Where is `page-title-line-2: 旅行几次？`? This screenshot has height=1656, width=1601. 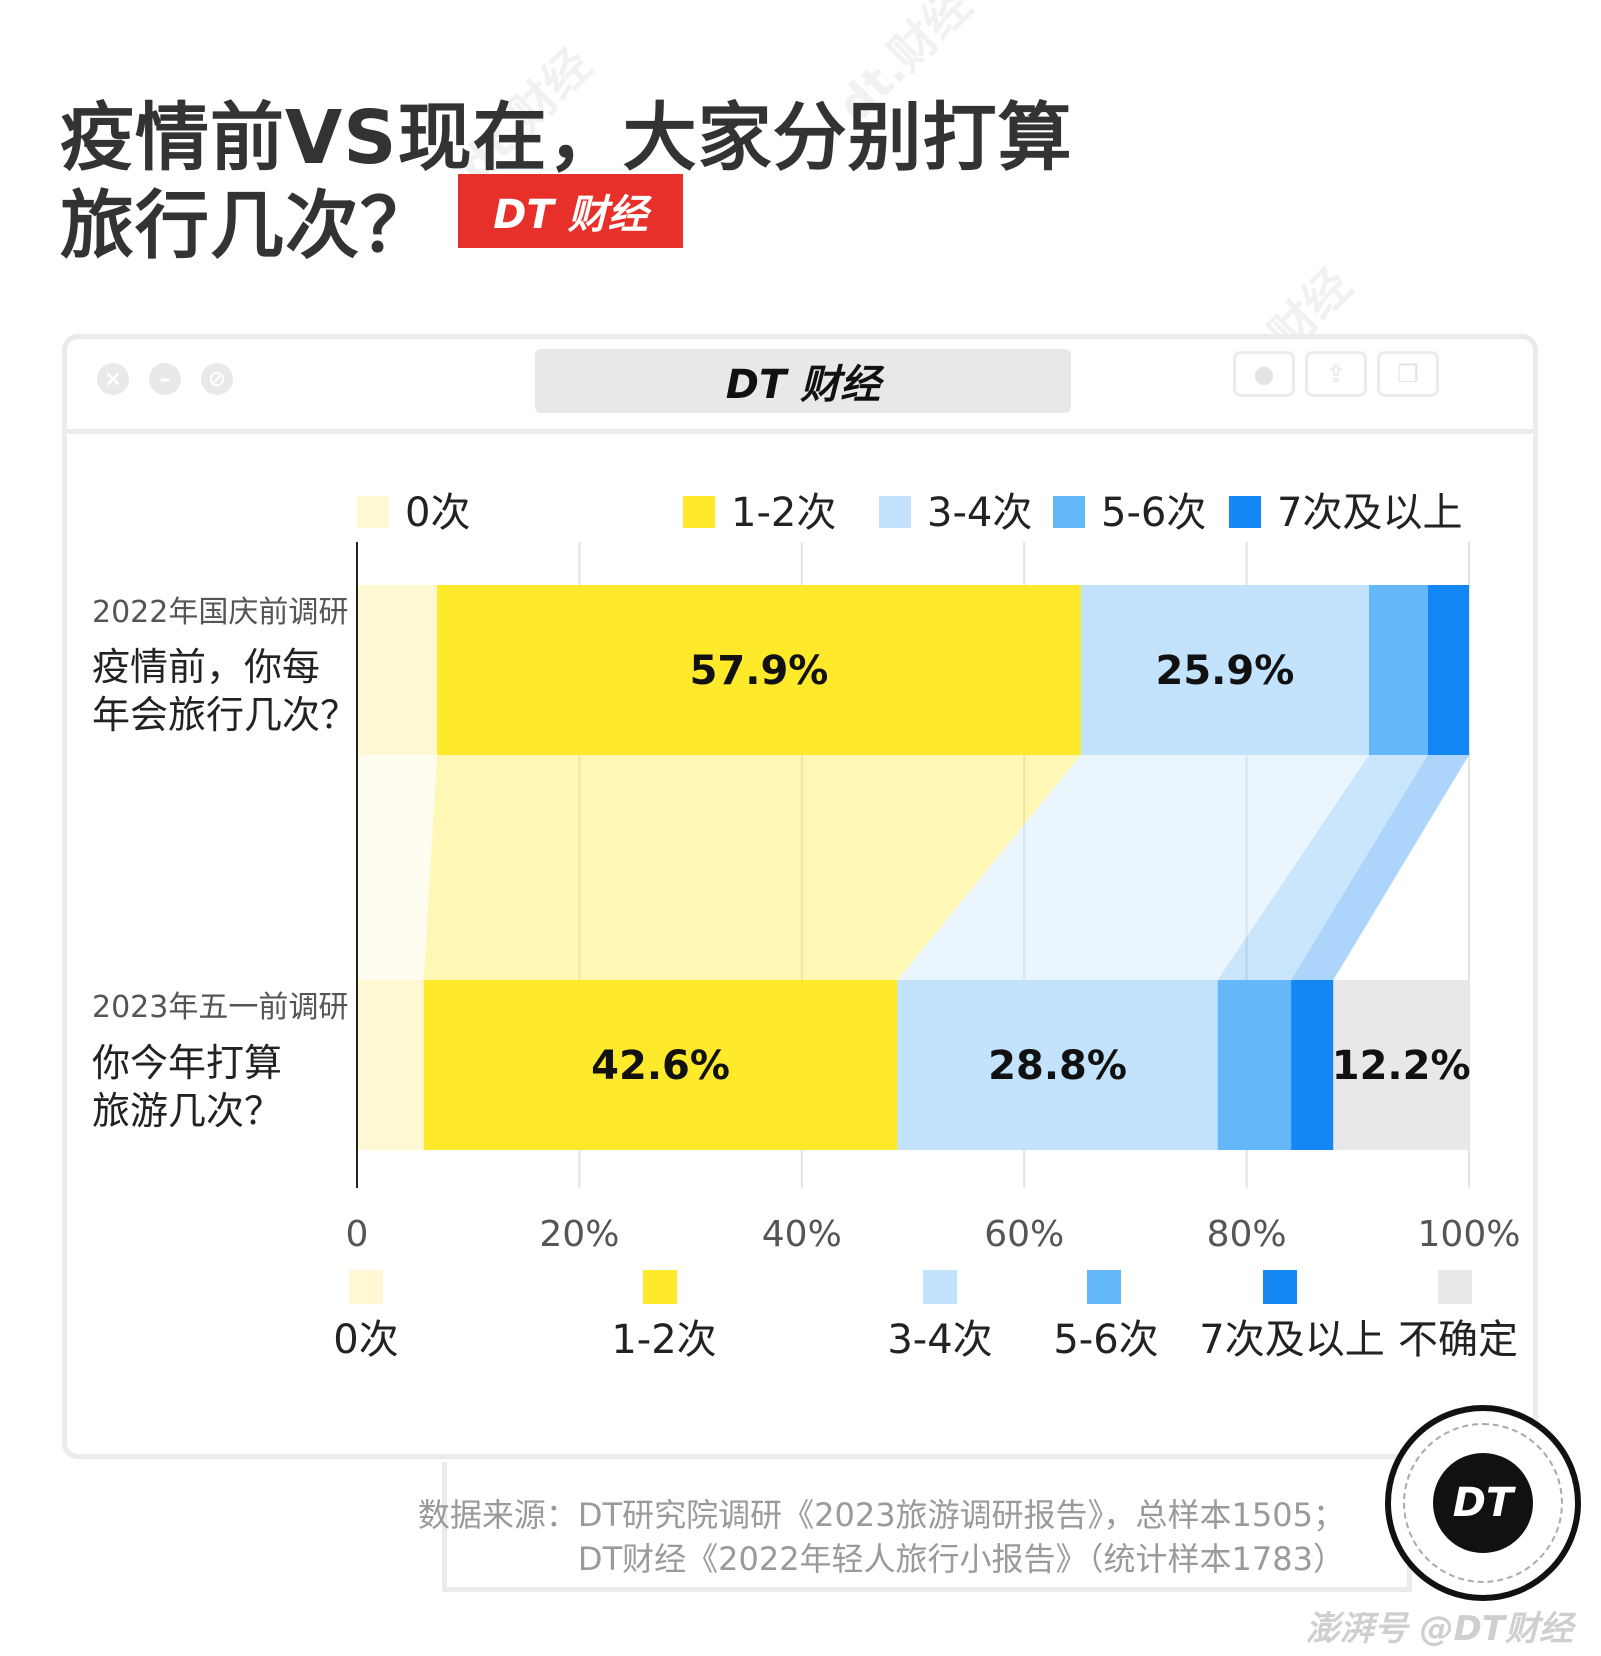
page-title-line-2: 旅行几次？ is located at coordinates (247, 226).